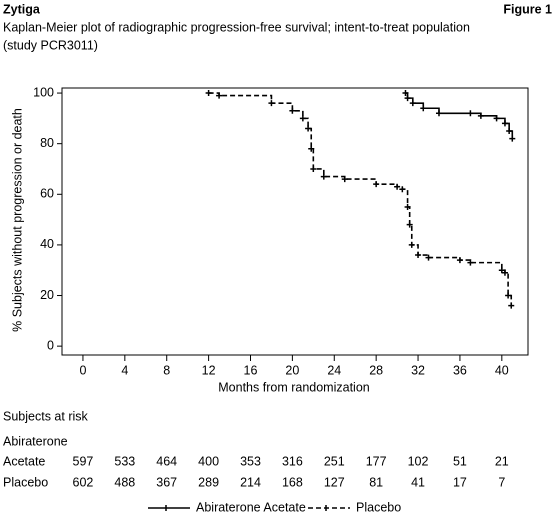  Describe the element at coordinates (334, 461) in the screenshot. I see `risk-value: 251` at that location.